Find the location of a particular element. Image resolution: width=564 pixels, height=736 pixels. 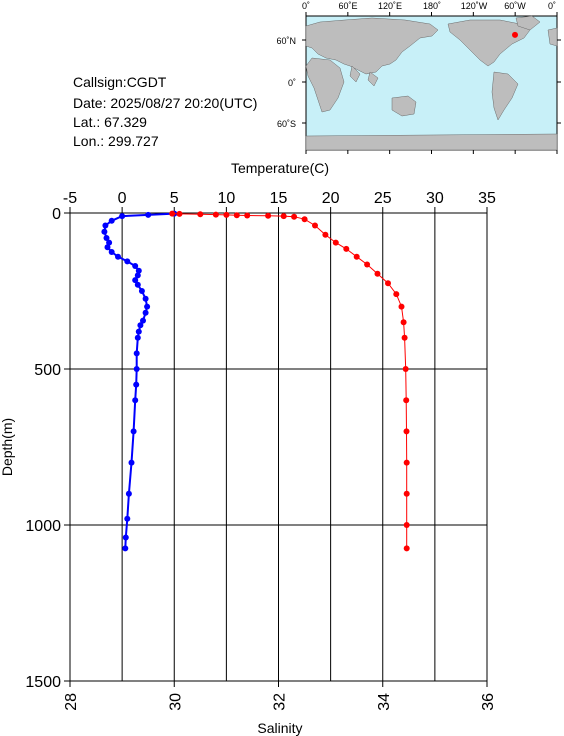

top-tick-label: 35 is located at coordinates (487, 198).